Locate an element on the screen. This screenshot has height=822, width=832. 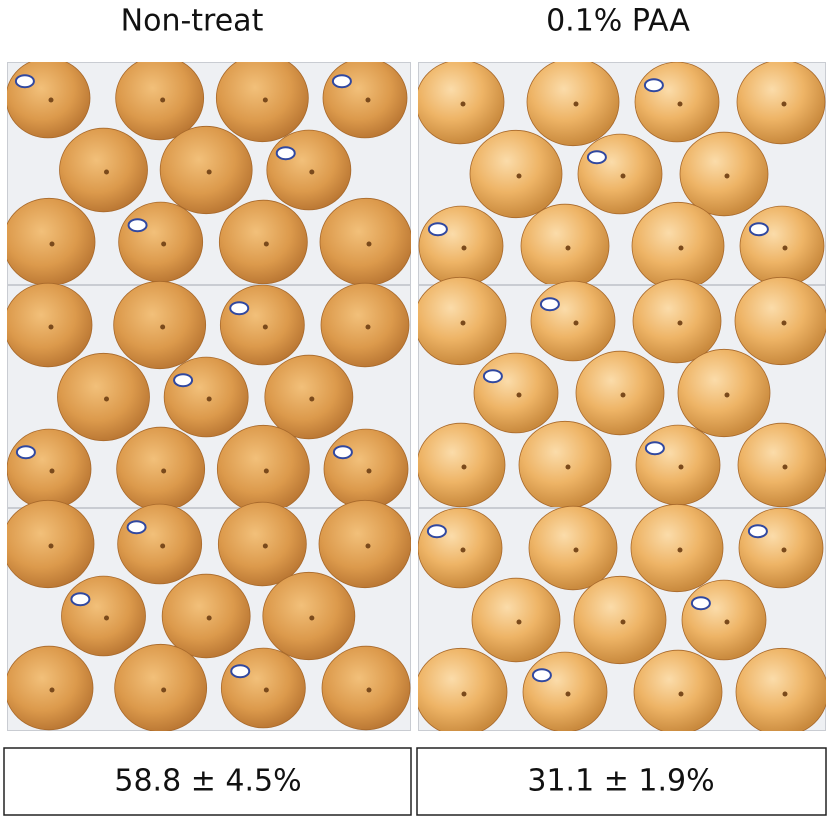
panel-title: Non-treat is located at coordinates (192, 21).